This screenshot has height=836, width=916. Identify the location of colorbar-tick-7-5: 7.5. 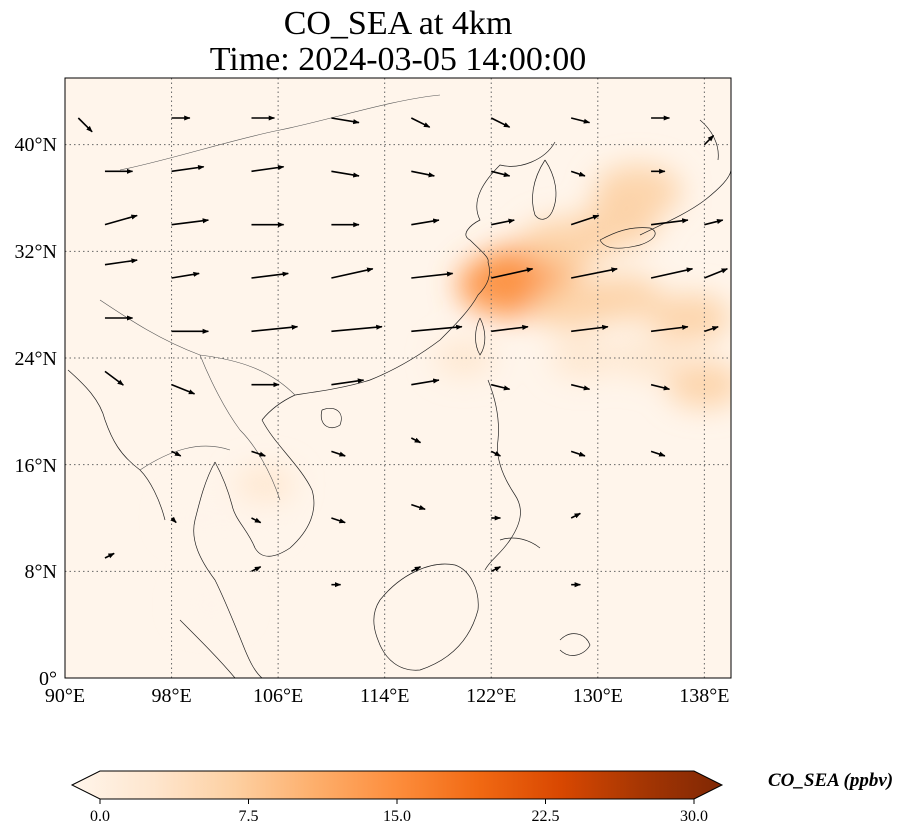
(249, 816).